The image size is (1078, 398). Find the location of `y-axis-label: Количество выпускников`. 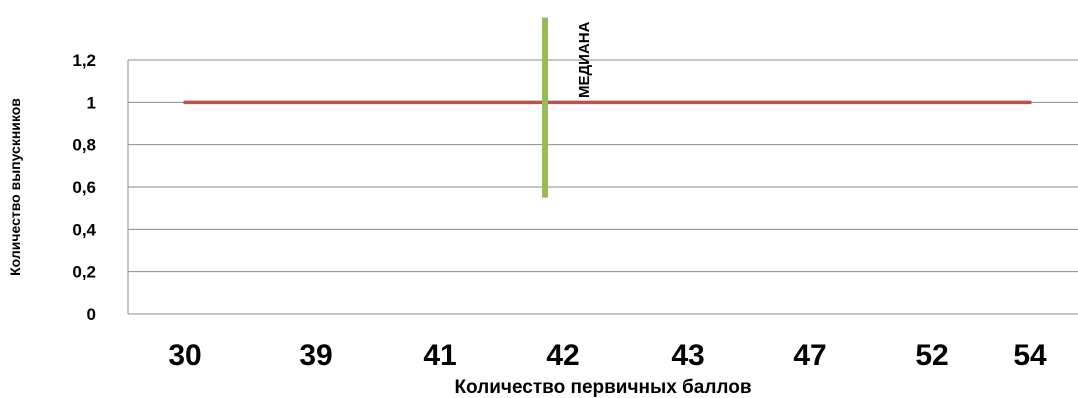

y-axis-label: Количество выпускников is located at coordinates (15, 187).